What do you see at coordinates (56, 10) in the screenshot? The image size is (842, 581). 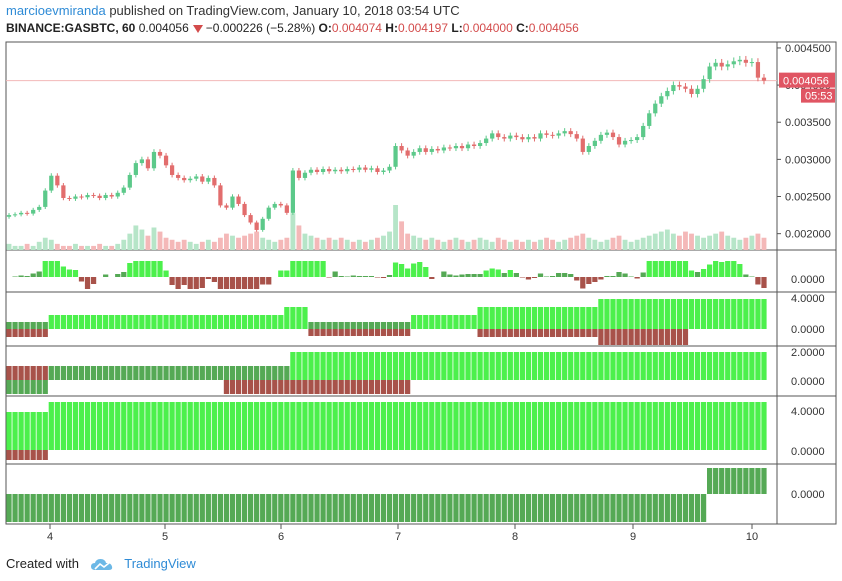 I see `author-link: marcioevmiranda` at bounding box center [56, 10].